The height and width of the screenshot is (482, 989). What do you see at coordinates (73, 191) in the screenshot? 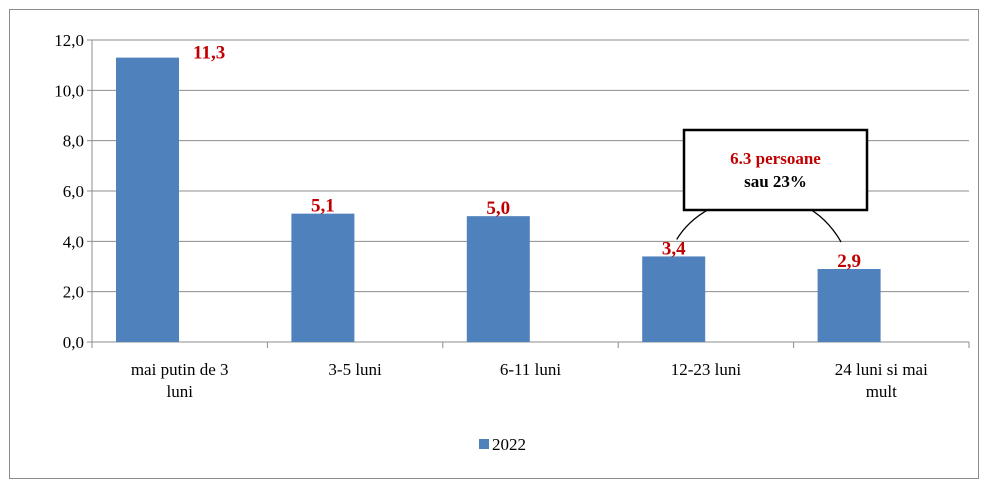
I see `y-tick-label: 6,0` at bounding box center [73, 191].